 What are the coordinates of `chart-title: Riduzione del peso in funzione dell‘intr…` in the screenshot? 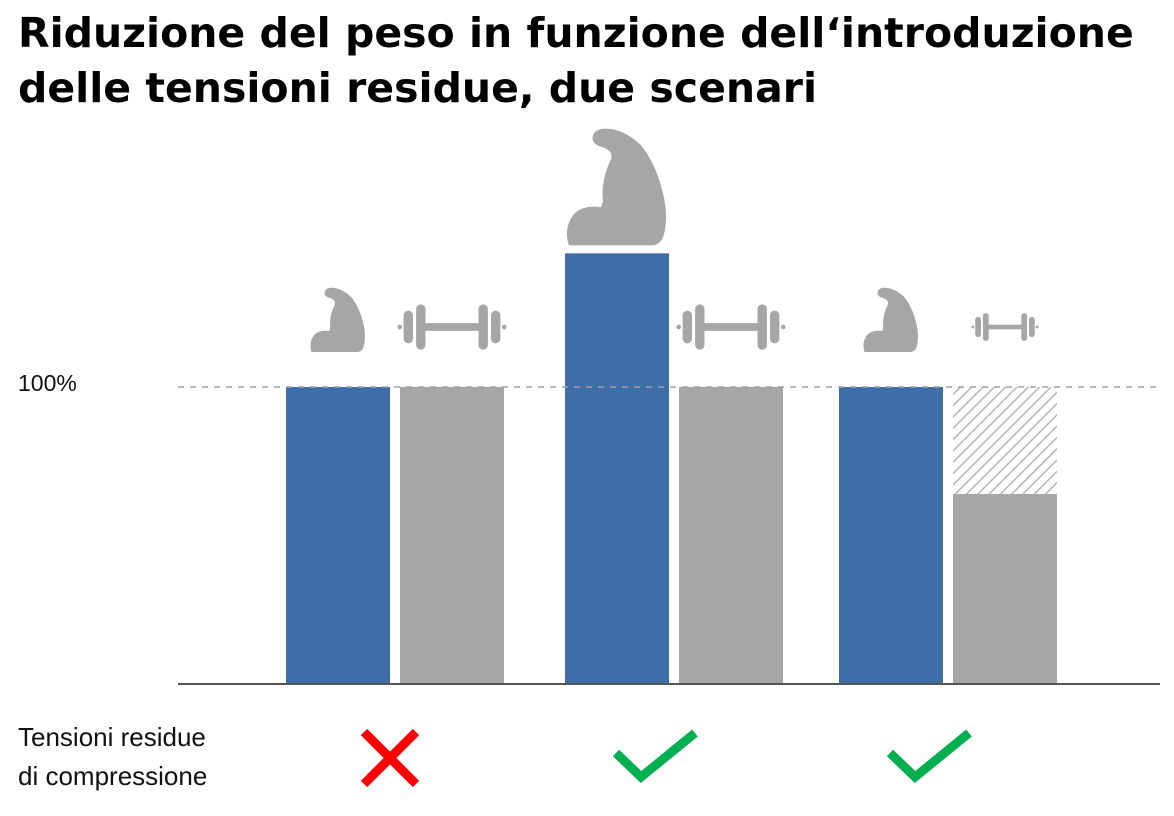 It's located at (588, 61).